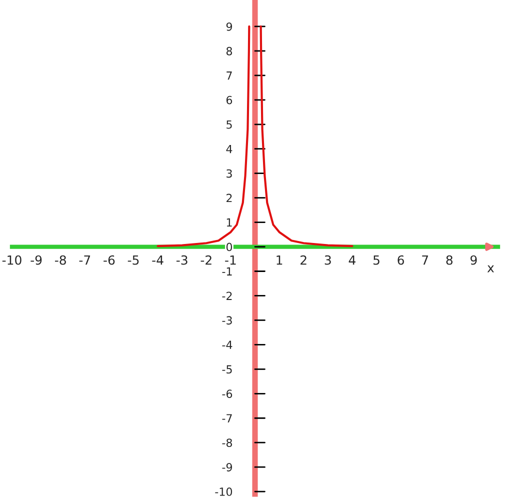 The image size is (508, 502). Describe the element at coordinates (227, 442) in the screenshot. I see `y-tick-label: -8` at that location.